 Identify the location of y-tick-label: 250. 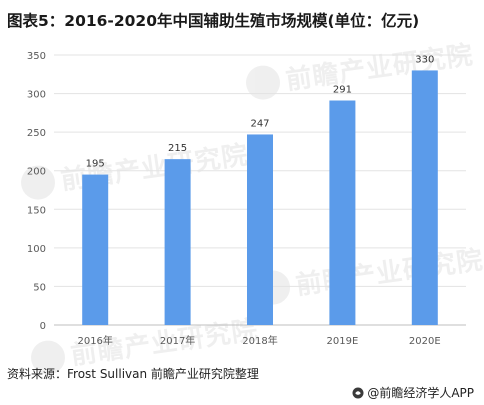
(36, 133).